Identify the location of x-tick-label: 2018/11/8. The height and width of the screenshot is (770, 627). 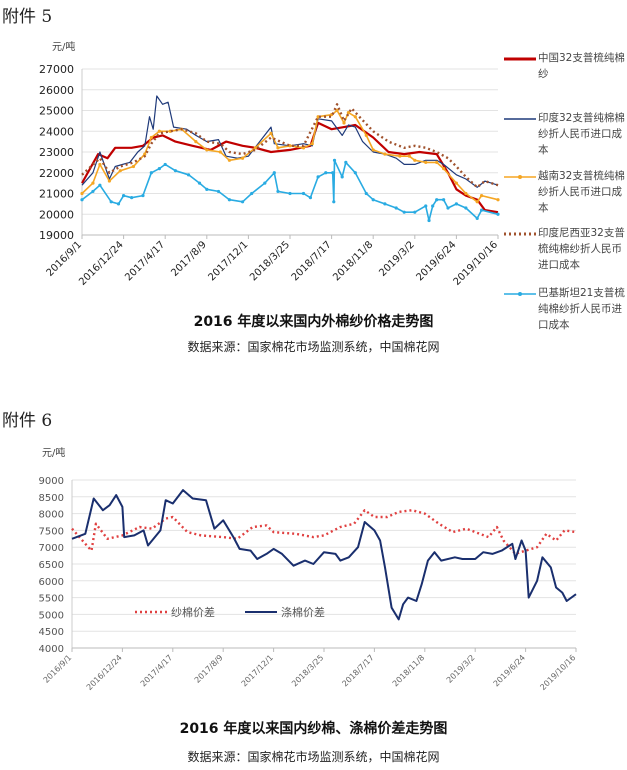
(353, 261).